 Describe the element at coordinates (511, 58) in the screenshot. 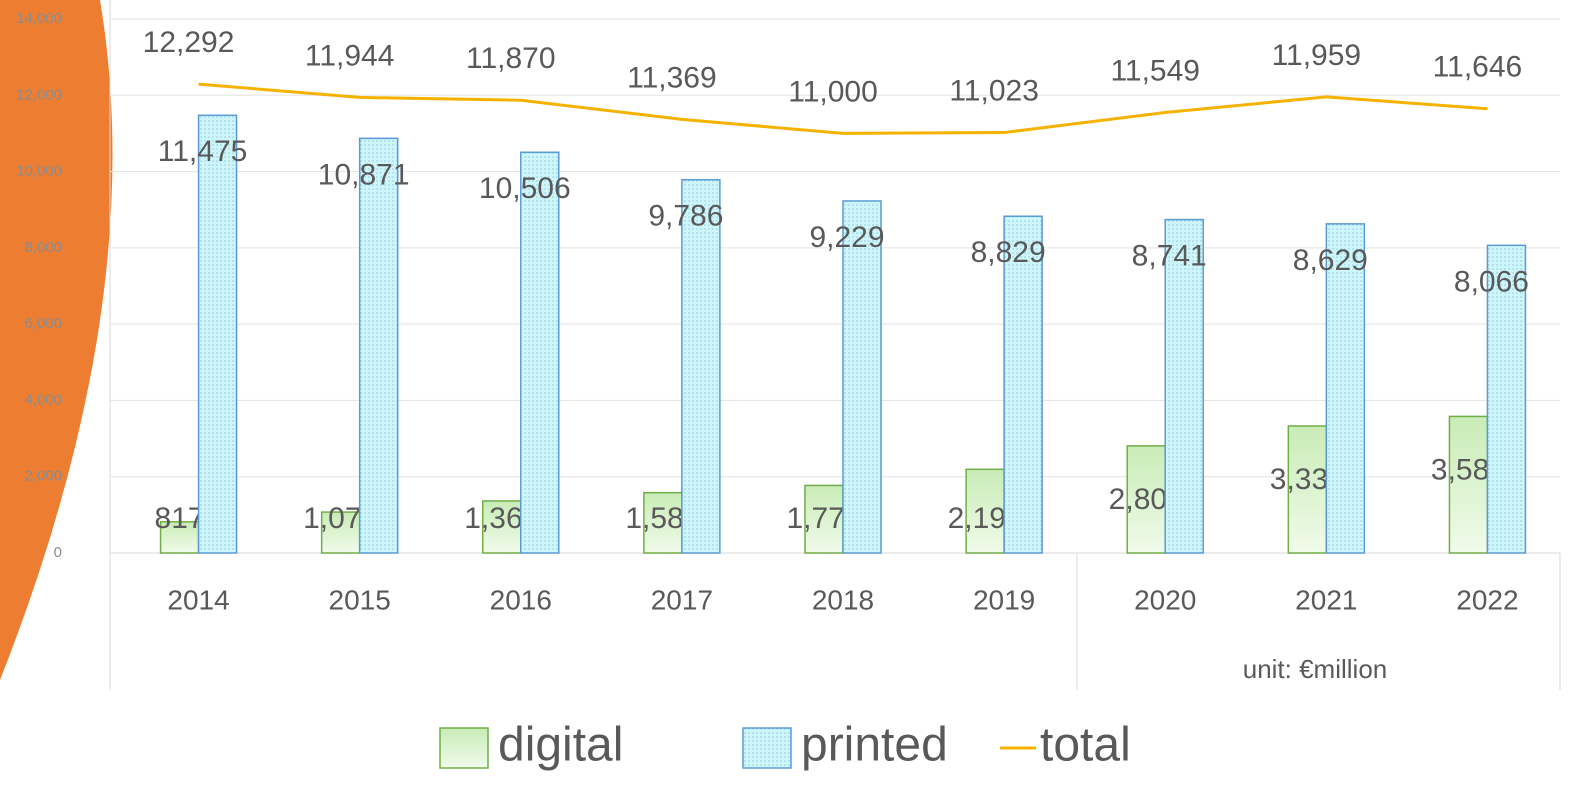

I see `data-label: 11,870` at that location.